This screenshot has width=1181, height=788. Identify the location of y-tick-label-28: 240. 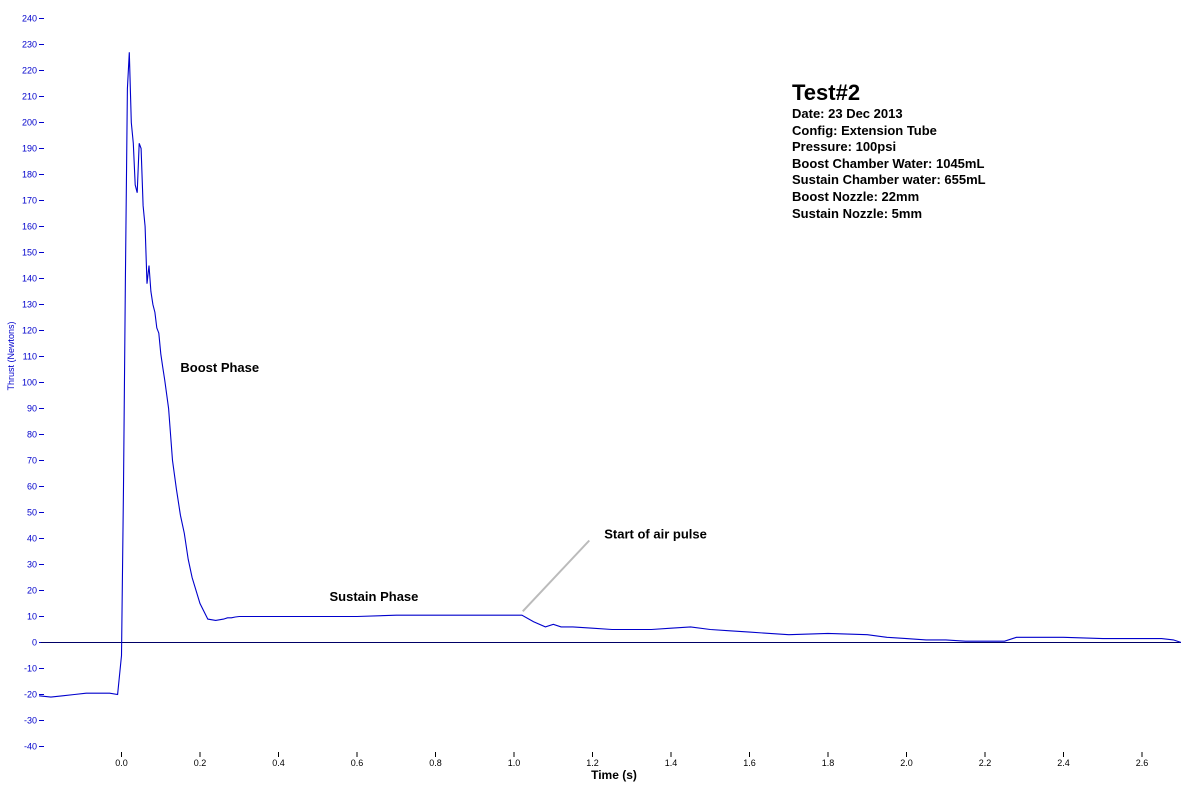
(29, 19).